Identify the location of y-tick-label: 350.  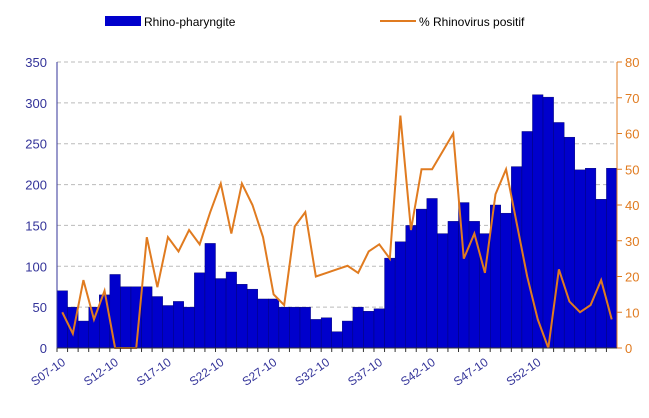
(36, 62).